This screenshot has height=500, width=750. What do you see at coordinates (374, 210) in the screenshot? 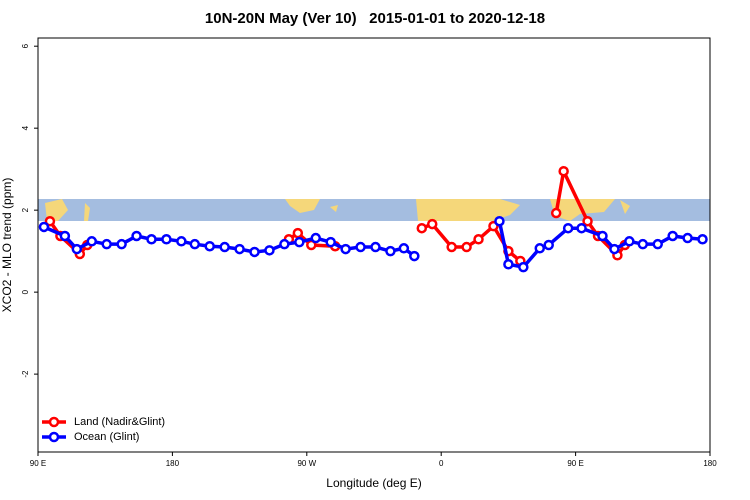
I see `map-strip` at bounding box center [374, 210].